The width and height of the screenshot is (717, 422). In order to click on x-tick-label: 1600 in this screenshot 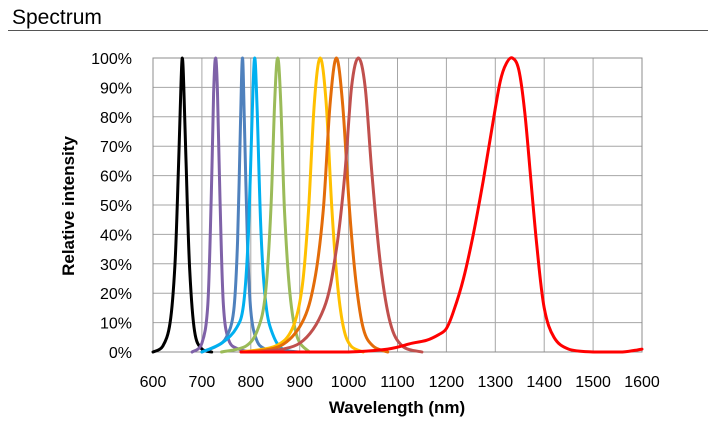, I will do `click(642, 382)`.